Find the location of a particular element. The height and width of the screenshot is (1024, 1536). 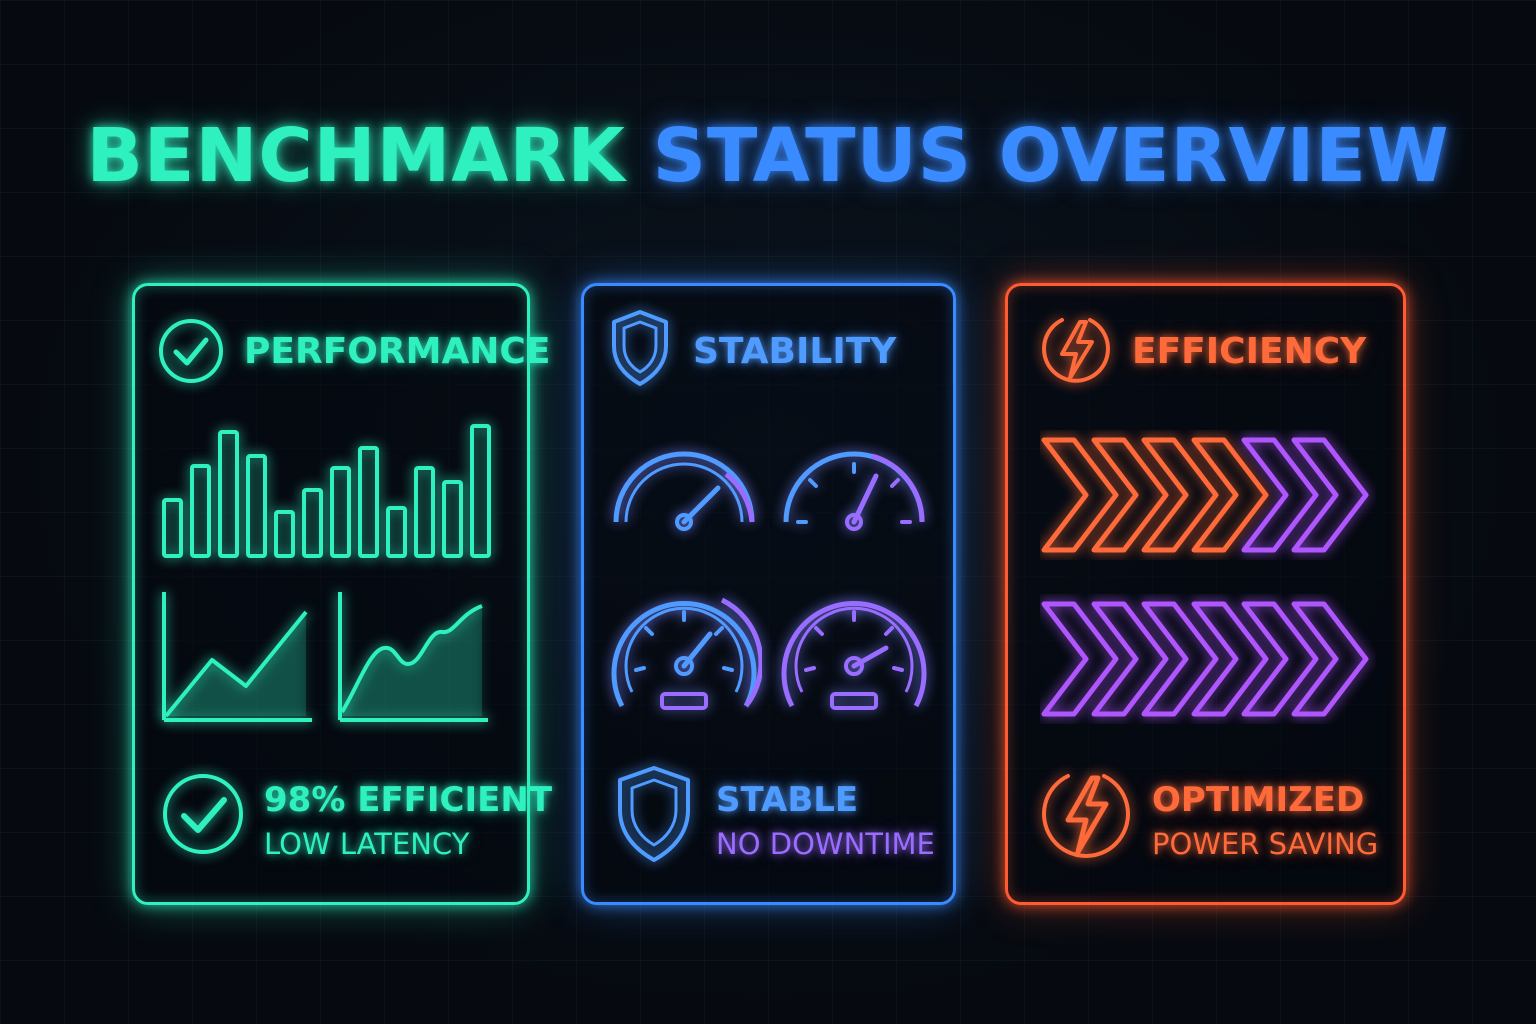

stability-title: STABILITY is located at coordinates (795, 351).